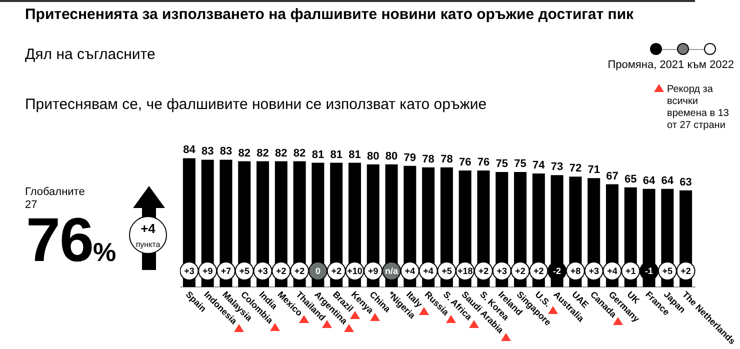 The height and width of the screenshot is (349, 740). Describe the element at coordinates (557, 167) in the screenshot. I see `data-label: 73` at that location.